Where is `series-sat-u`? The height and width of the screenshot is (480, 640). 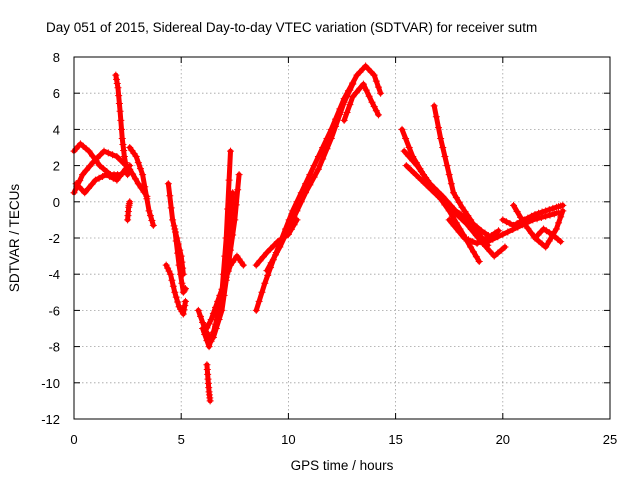 series-sat-u is located at coordinates (455, 211).